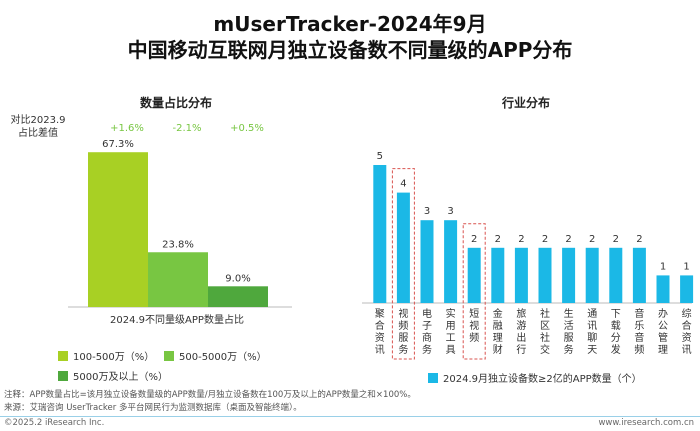 The height and width of the screenshot is (431, 700). I want to click on right-category-label-3: 电子商务, so click(427, 331).